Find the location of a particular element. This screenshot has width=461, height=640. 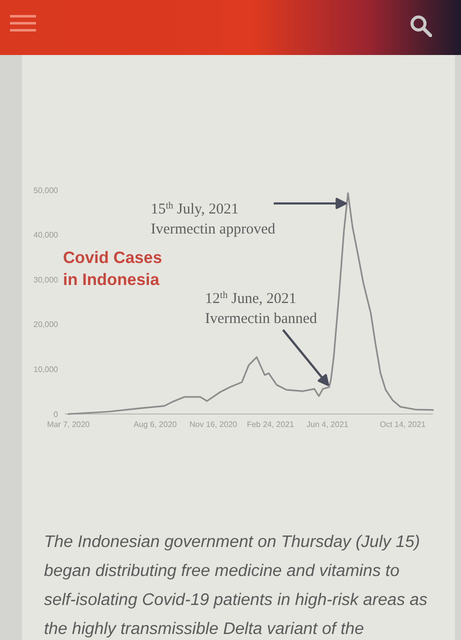

x-tick-label: Mar 7, 2020 is located at coordinates (68, 424).